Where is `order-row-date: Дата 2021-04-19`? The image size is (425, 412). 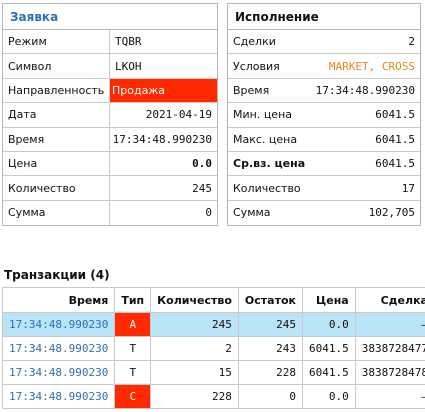 order-row-date: Дата 2021-04-19 is located at coordinates (110, 115).